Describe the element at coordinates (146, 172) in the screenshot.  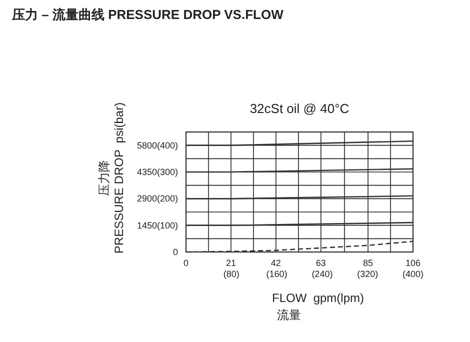
I see `y-tick-label: 4350` at that location.